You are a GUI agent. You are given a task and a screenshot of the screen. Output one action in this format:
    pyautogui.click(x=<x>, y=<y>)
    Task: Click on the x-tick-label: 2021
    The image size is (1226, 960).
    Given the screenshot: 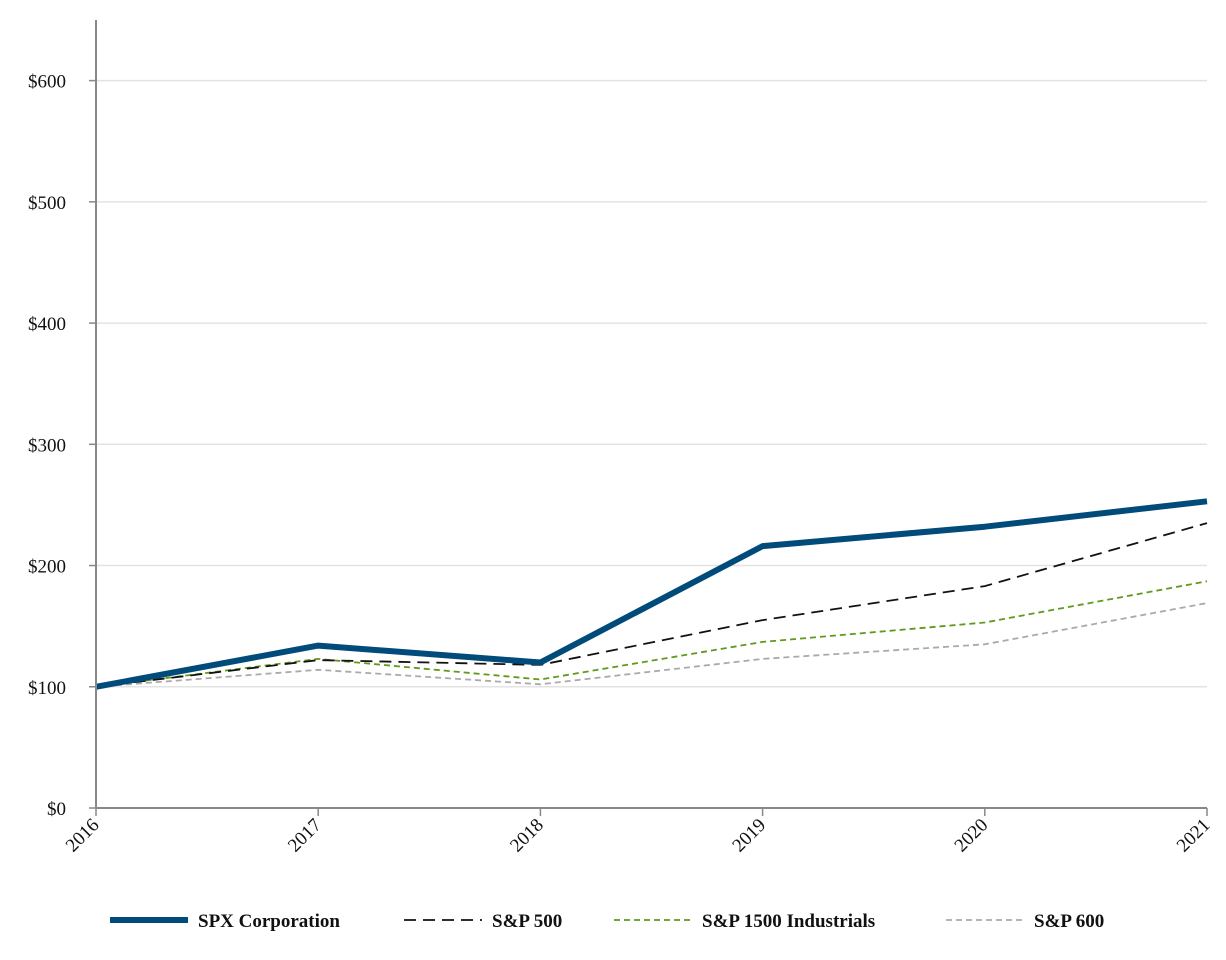 What is the action you would take?
    pyautogui.click(x=1194, y=836)
    